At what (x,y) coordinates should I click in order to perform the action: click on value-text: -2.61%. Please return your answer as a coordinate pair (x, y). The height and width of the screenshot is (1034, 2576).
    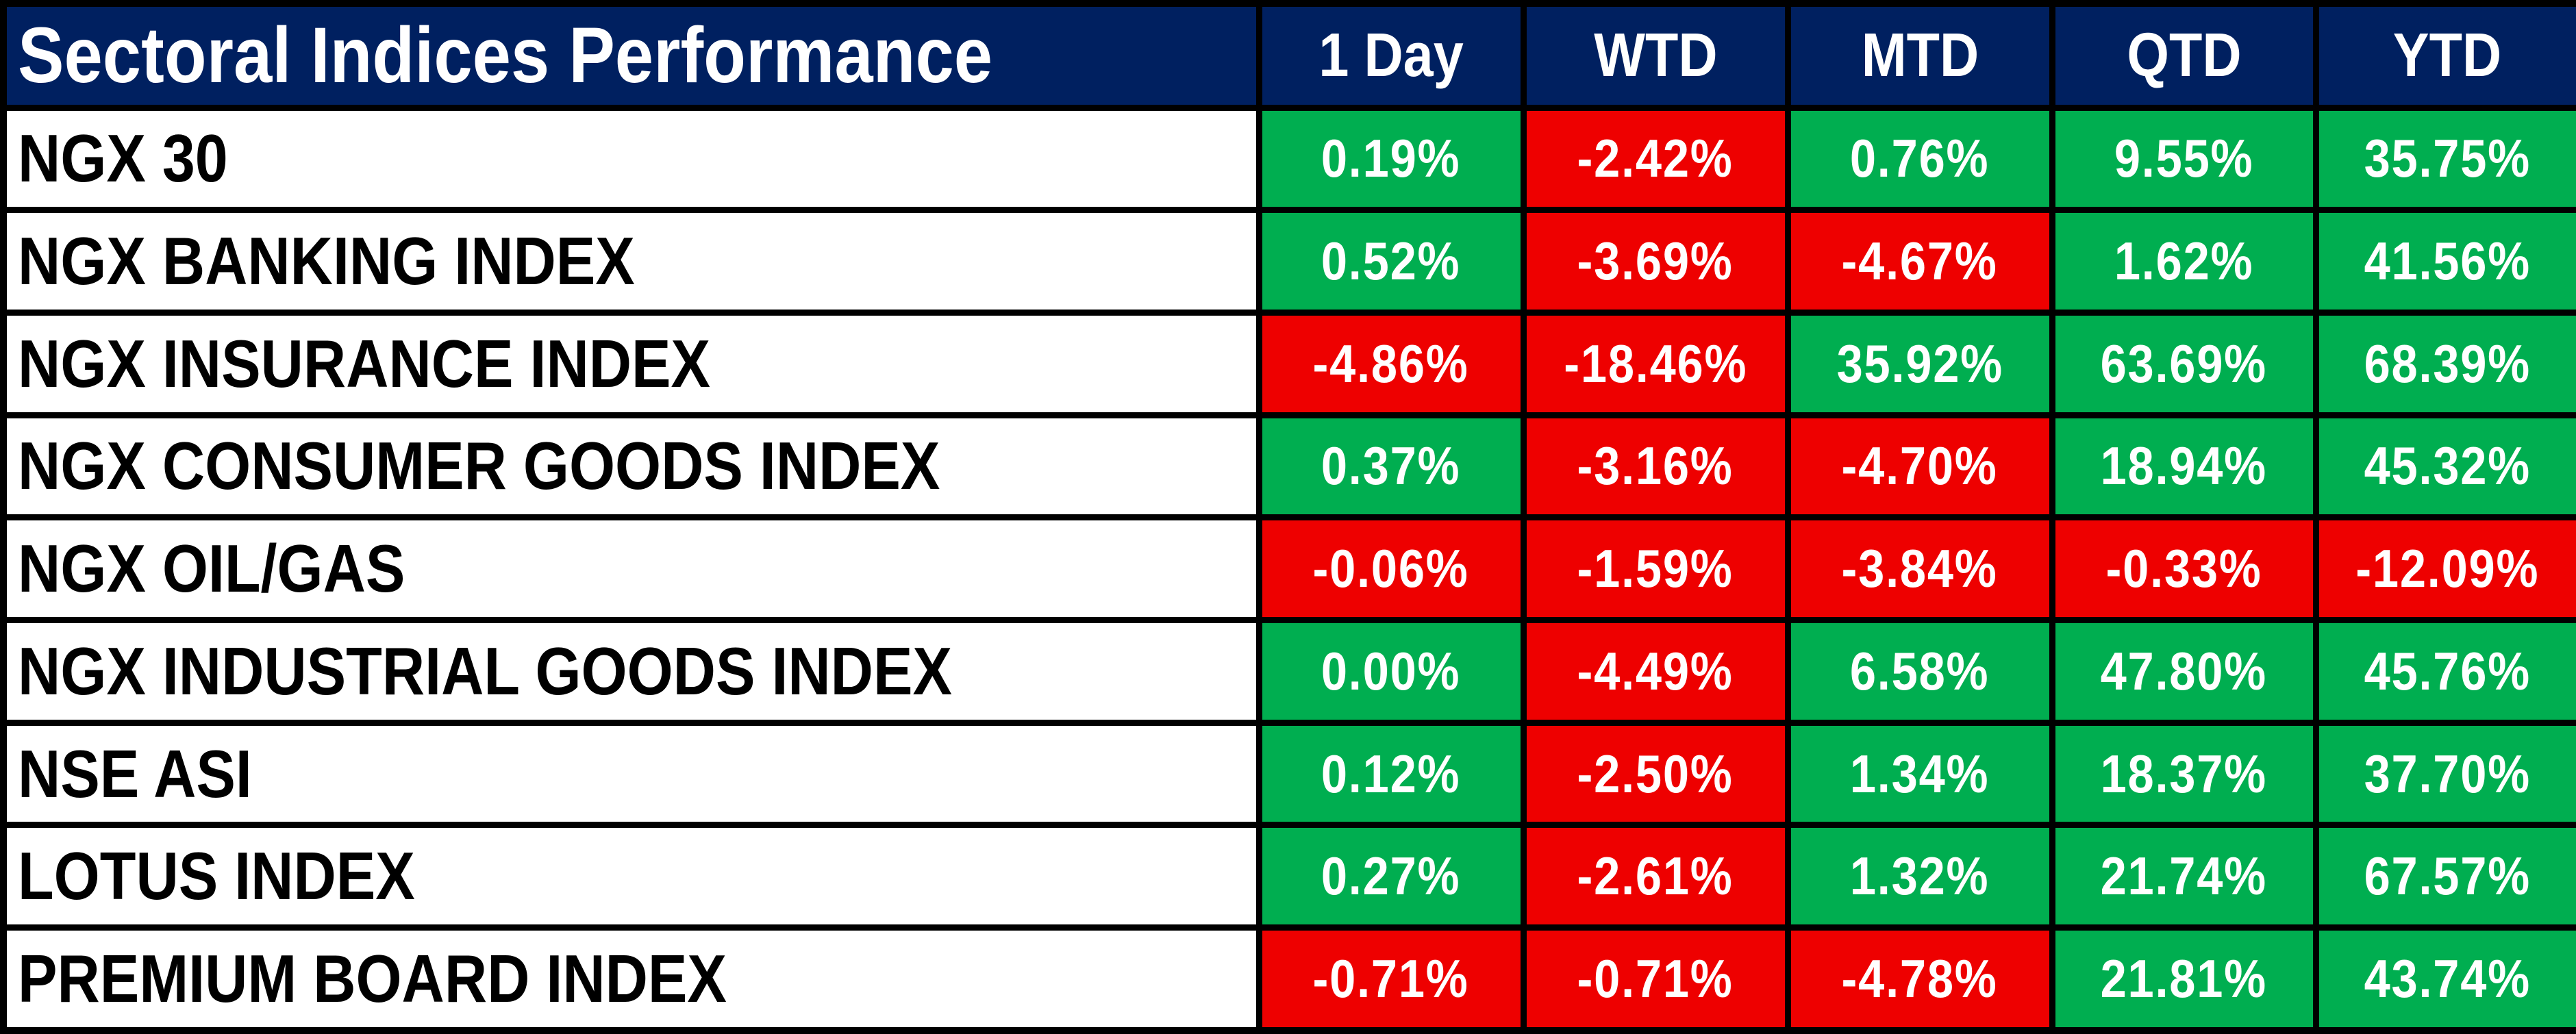
    Looking at the image, I should click on (1656, 877).